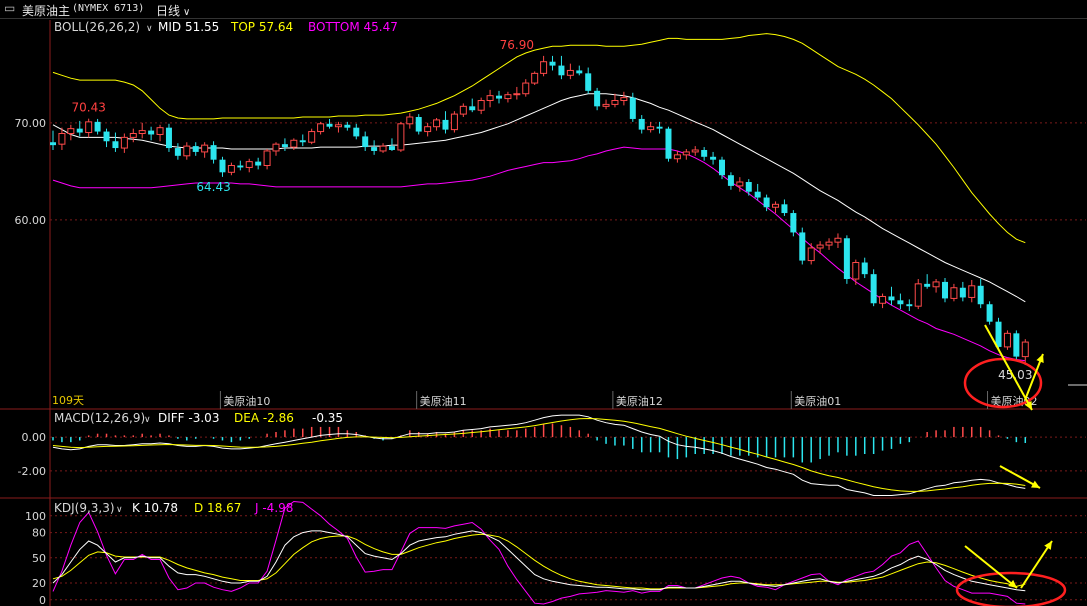 This screenshot has width=1087, height=606. Describe the element at coordinates (99, 418) in the screenshot. I see `macd-indicator-name: MACD(12,26,9)` at that location.